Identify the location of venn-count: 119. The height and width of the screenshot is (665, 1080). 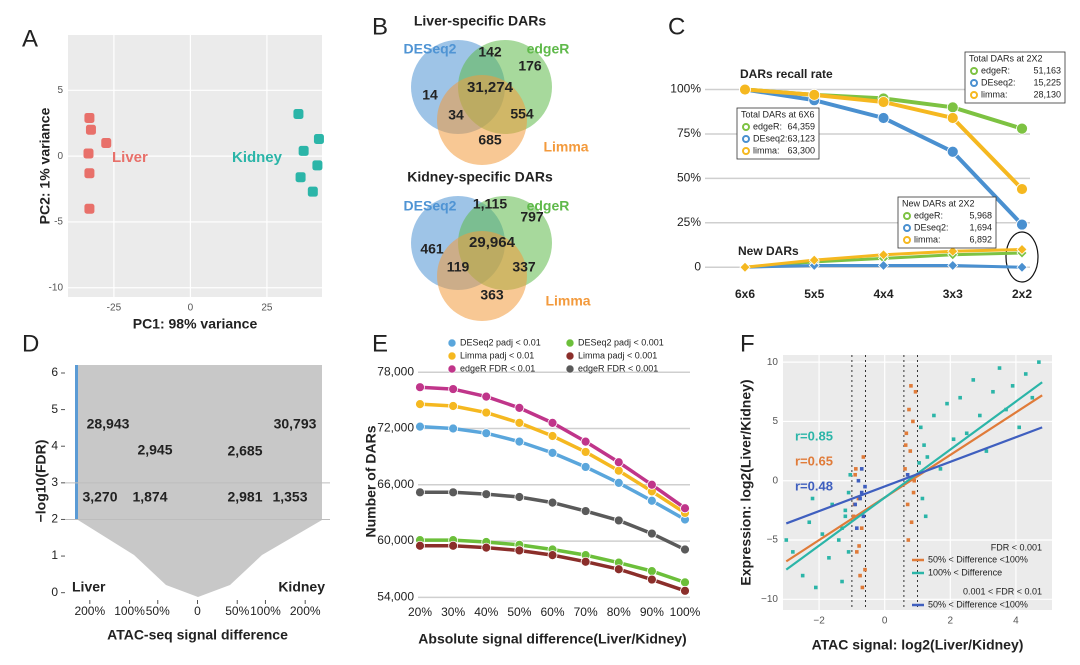
(458, 267).